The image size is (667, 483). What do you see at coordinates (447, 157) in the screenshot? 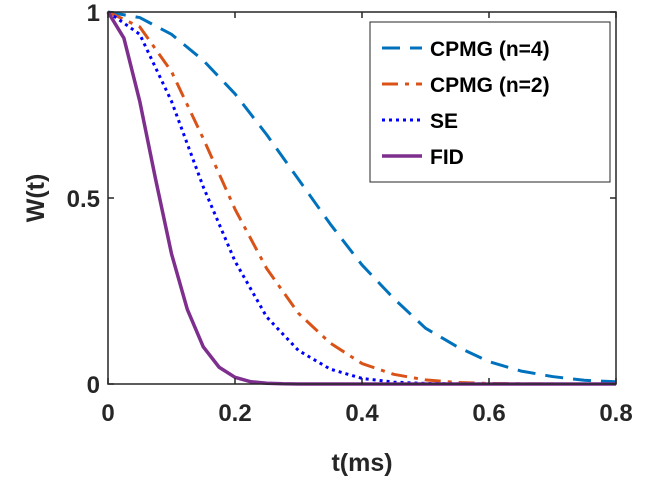
I see `legend-label-3: FID` at bounding box center [447, 157].